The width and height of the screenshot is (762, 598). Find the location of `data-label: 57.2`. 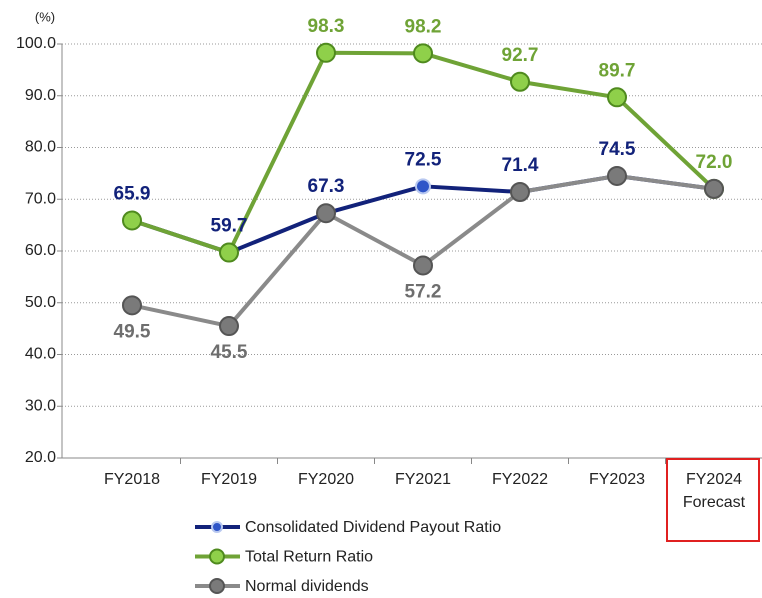

data-label: 57.2 is located at coordinates (423, 292).